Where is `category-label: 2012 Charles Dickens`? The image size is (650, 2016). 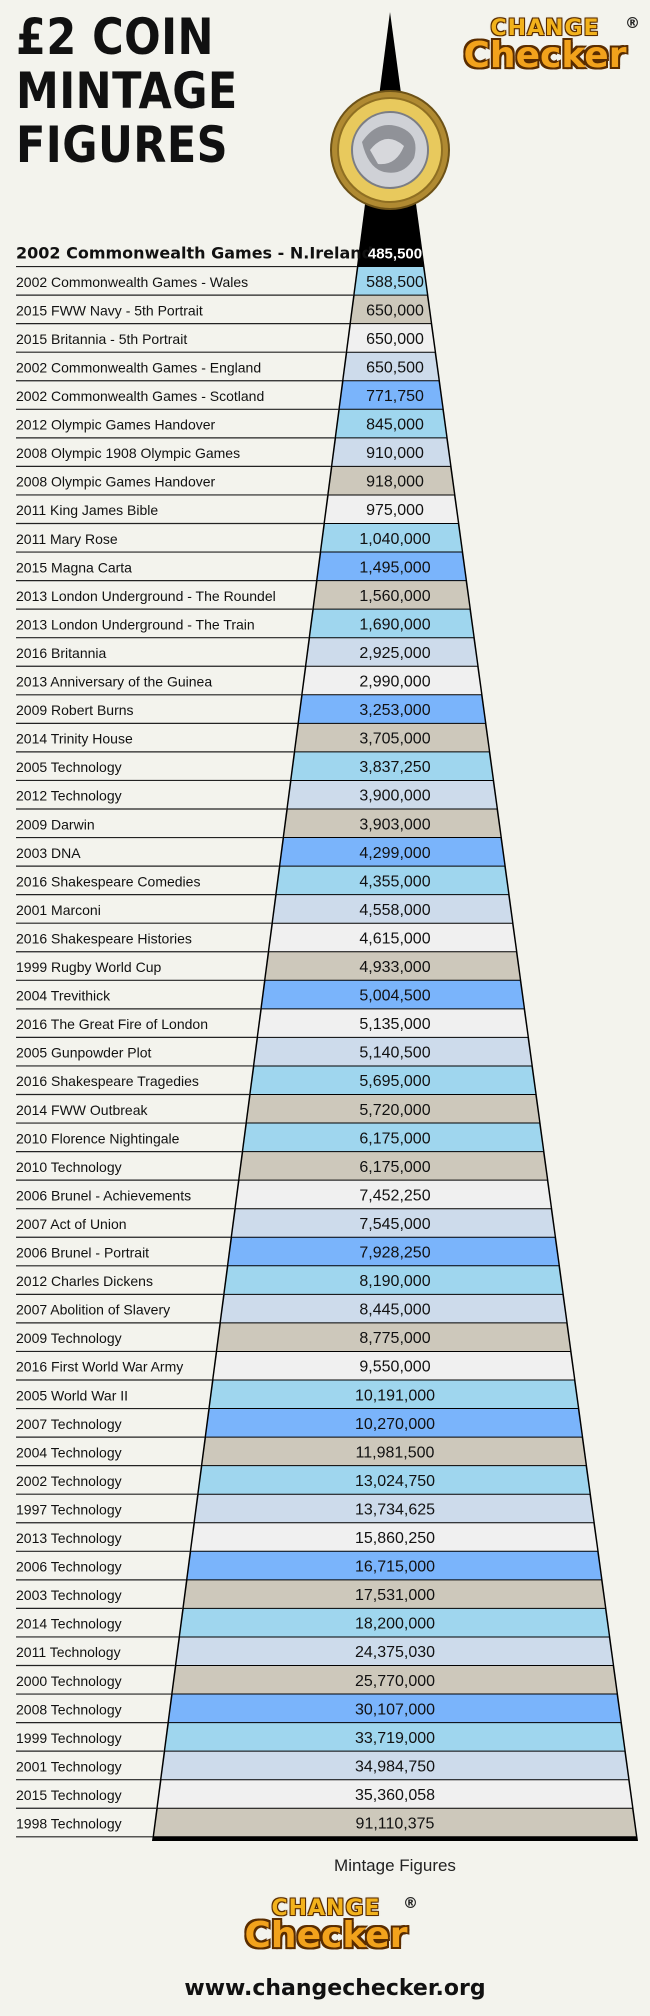
category-label: 2012 Charles Dickens is located at coordinates (84, 1281).